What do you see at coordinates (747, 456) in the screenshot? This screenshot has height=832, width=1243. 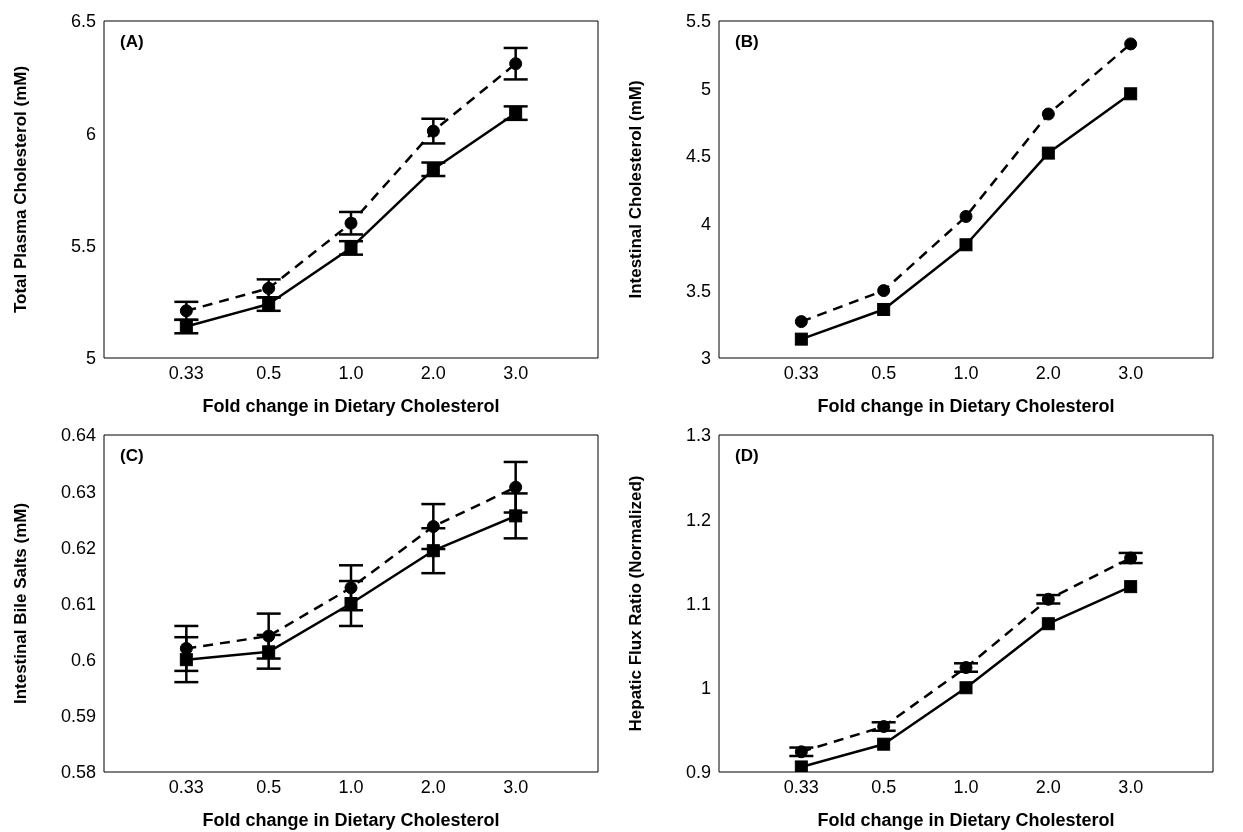 I see `text: (D)` at bounding box center [747, 456].